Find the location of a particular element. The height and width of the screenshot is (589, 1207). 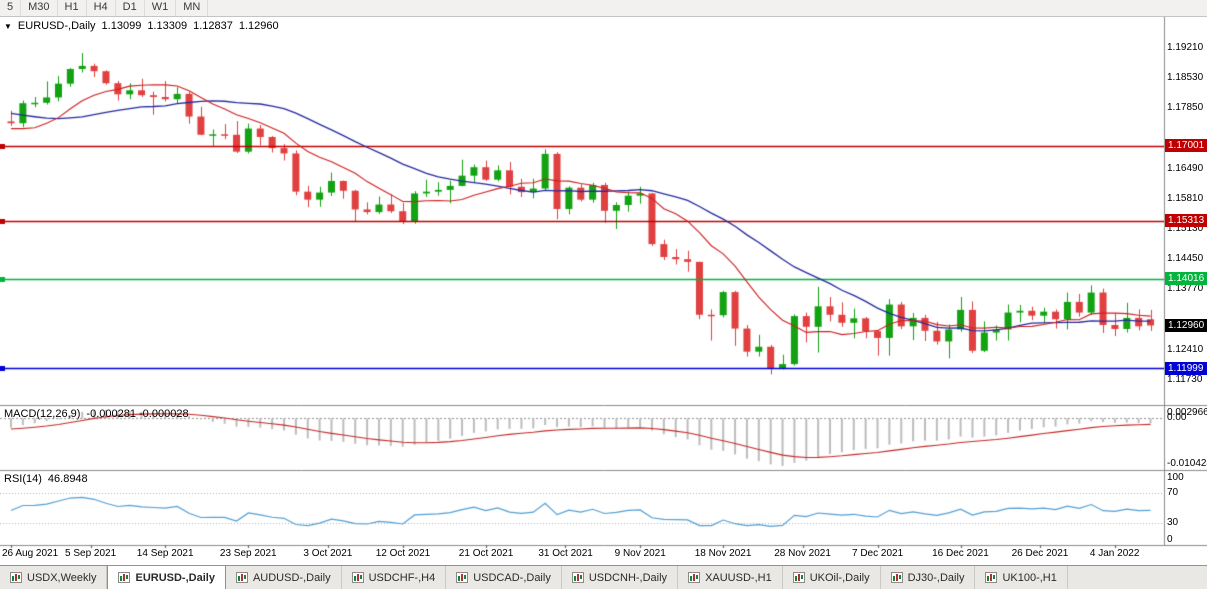

ohlc-open: 1.13099 is located at coordinates (121, 26).